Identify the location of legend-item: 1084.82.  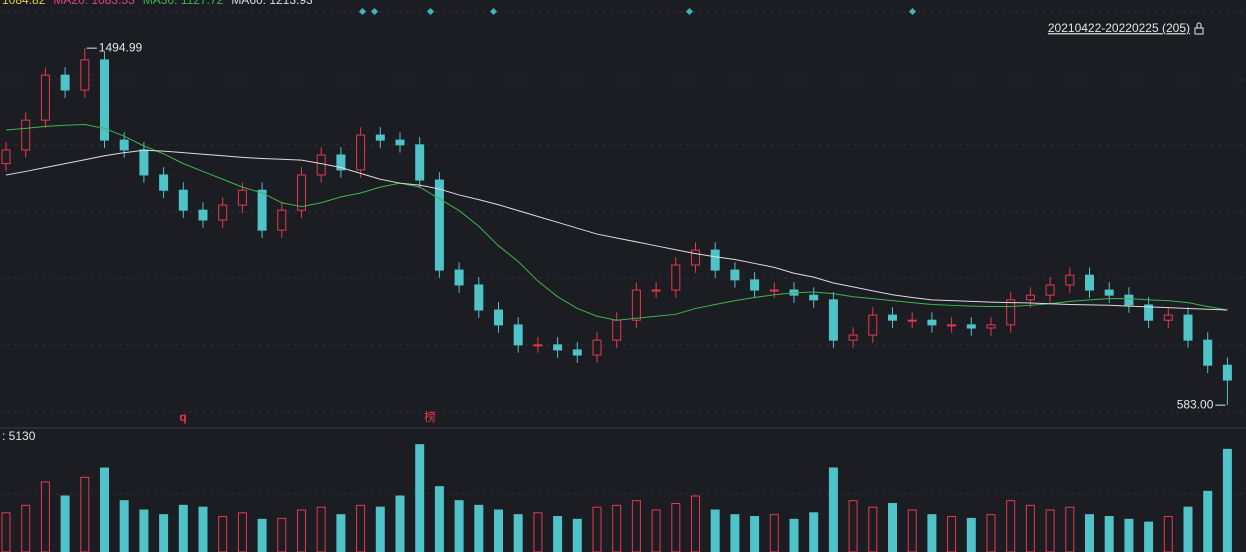
(24, 3).